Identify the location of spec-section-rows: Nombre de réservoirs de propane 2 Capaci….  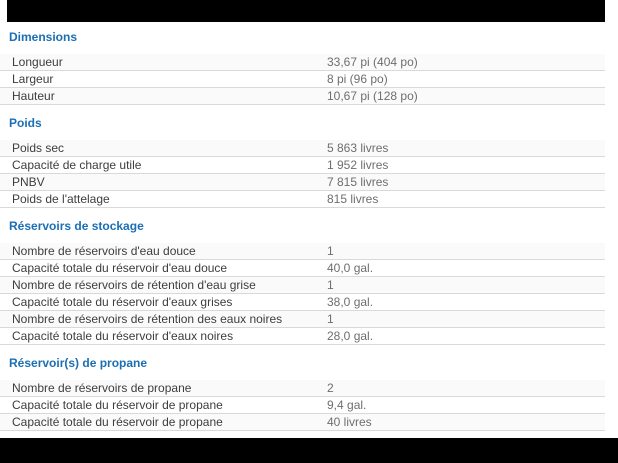
(302, 405).